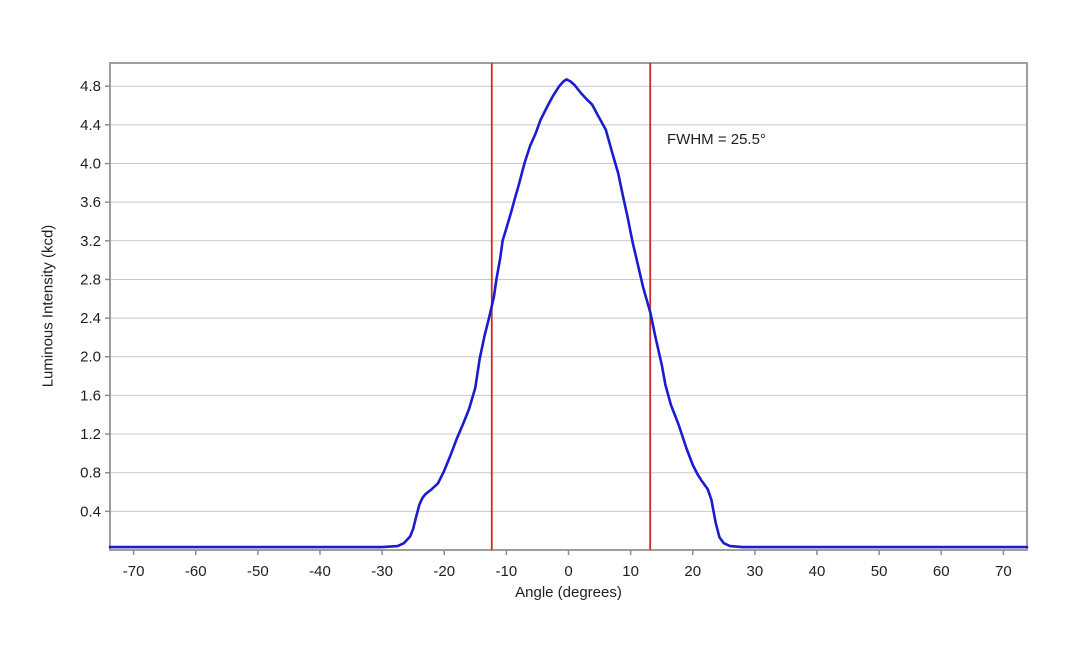 Image resolution: width=1080 pixels, height=648 pixels. What do you see at coordinates (90, 86) in the screenshot?
I see `y-tick-label: 4.8` at bounding box center [90, 86].